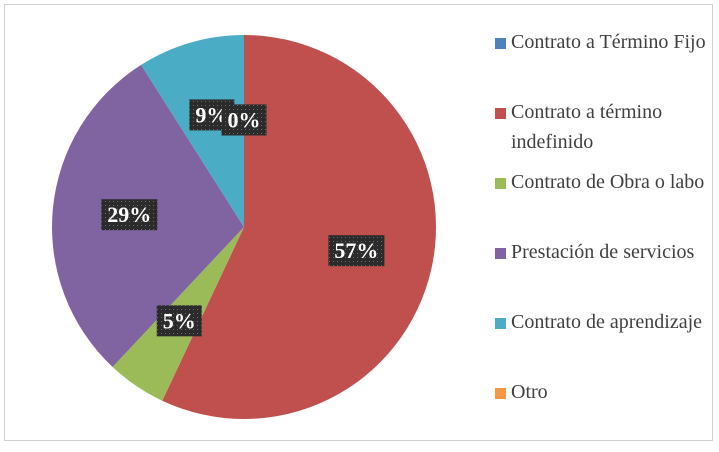 The width and height of the screenshot is (719, 452). I want to click on data-label: 0%, so click(244, 120).